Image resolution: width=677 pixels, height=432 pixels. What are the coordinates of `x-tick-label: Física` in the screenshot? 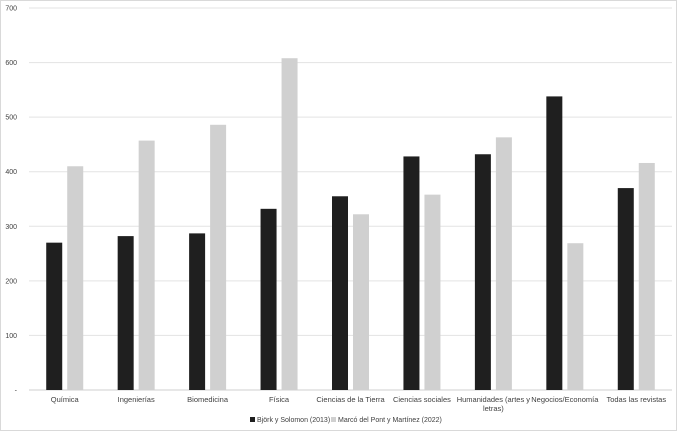 It's located at (279, 399).